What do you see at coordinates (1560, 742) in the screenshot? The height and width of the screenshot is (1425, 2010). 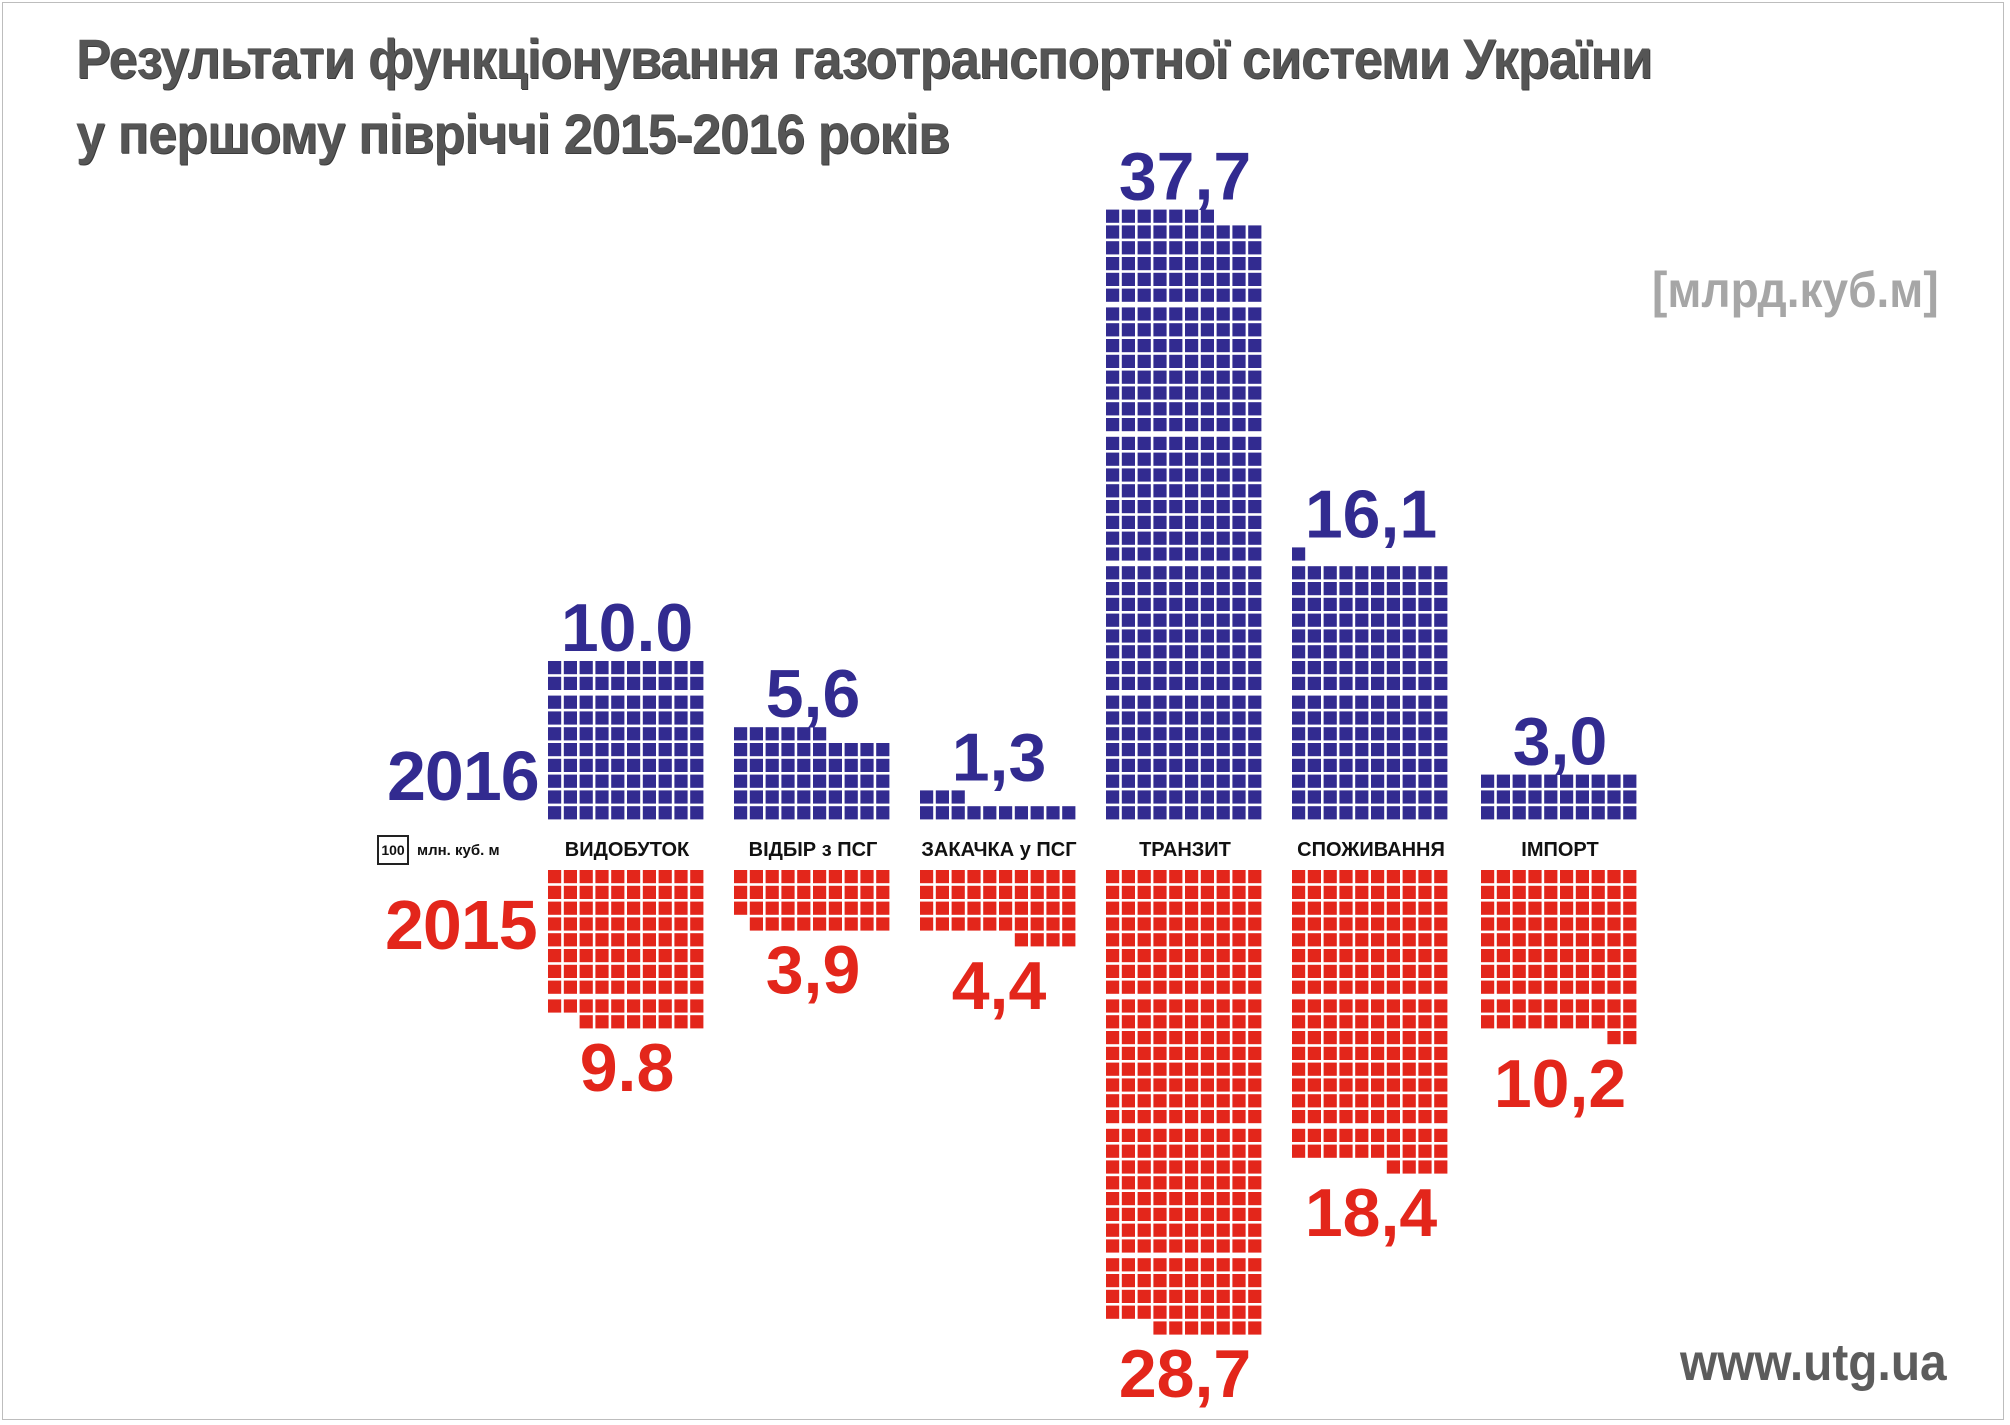 I see `value-label-2016: 3,0` at bounding box center [1560, 742].